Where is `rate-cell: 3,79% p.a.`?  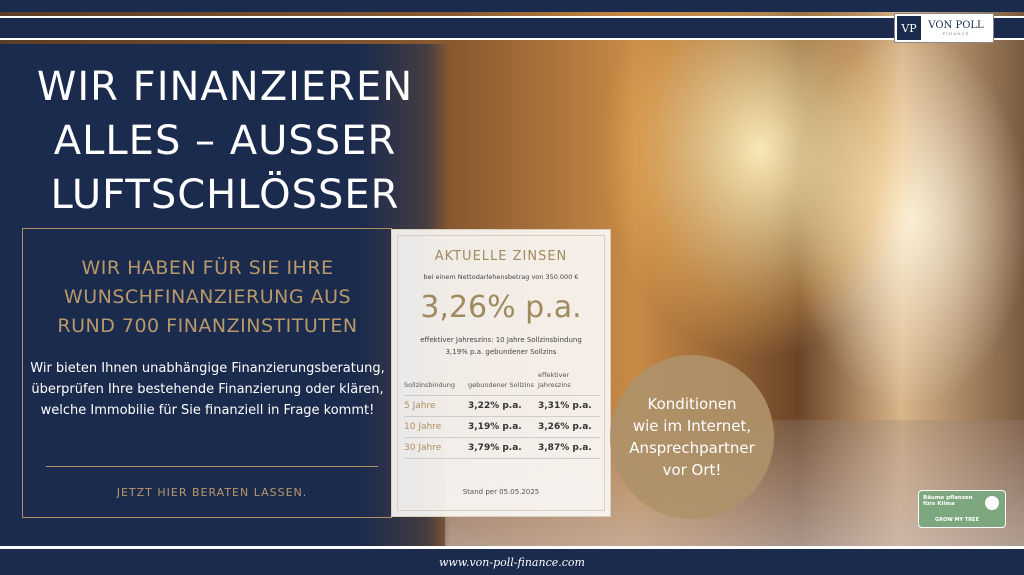
rate-cell: 3,79% p.a. is located at coordinates (503, 448).